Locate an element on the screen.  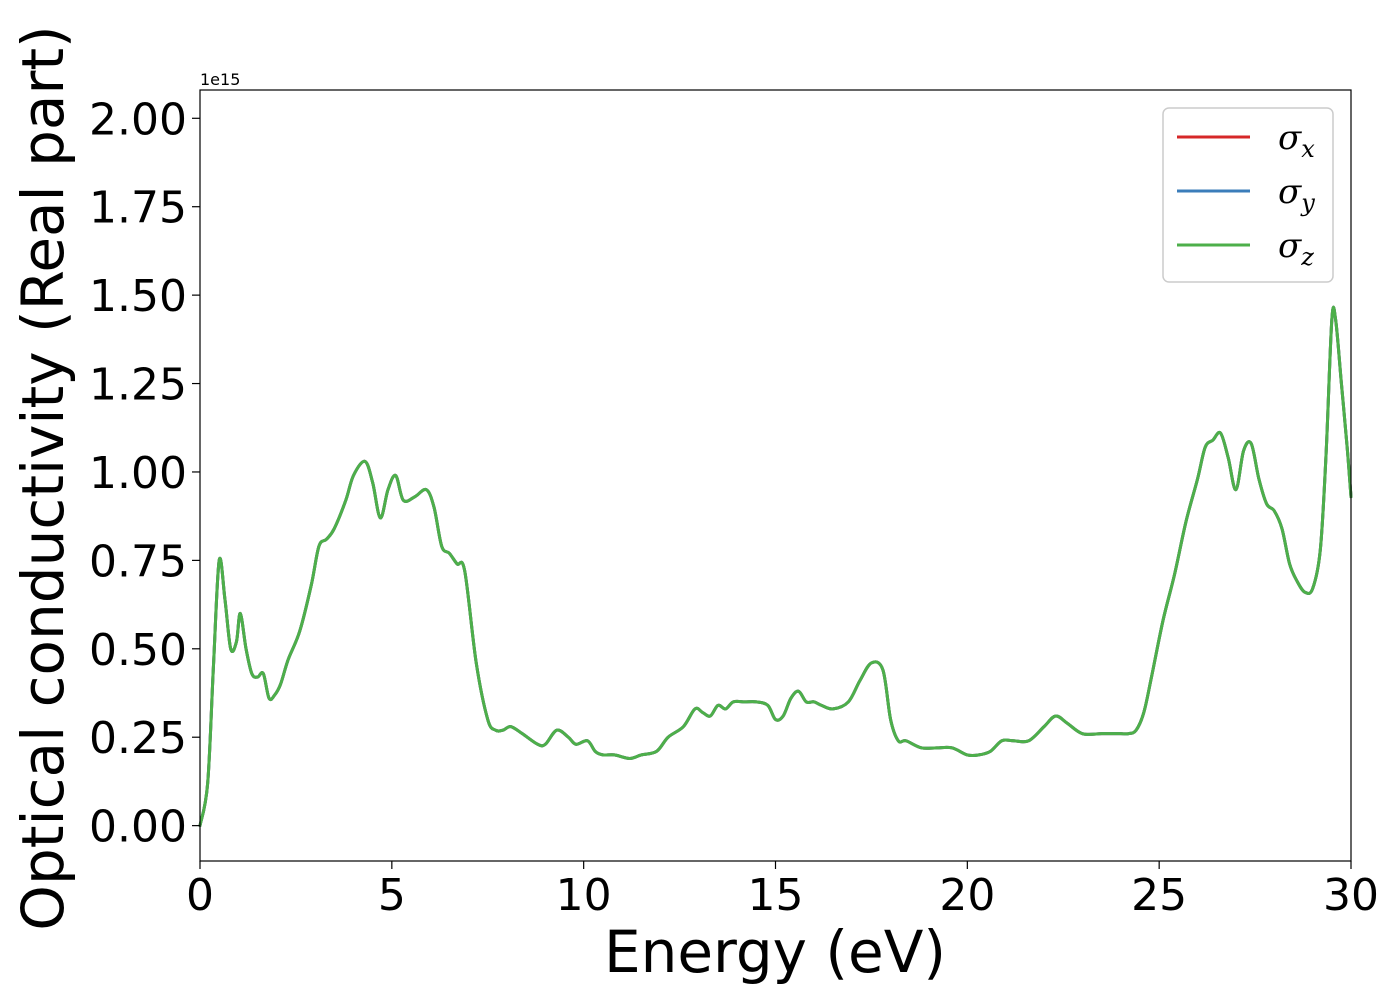
x-tick-label: 5 is located at coordinates (392, 895).